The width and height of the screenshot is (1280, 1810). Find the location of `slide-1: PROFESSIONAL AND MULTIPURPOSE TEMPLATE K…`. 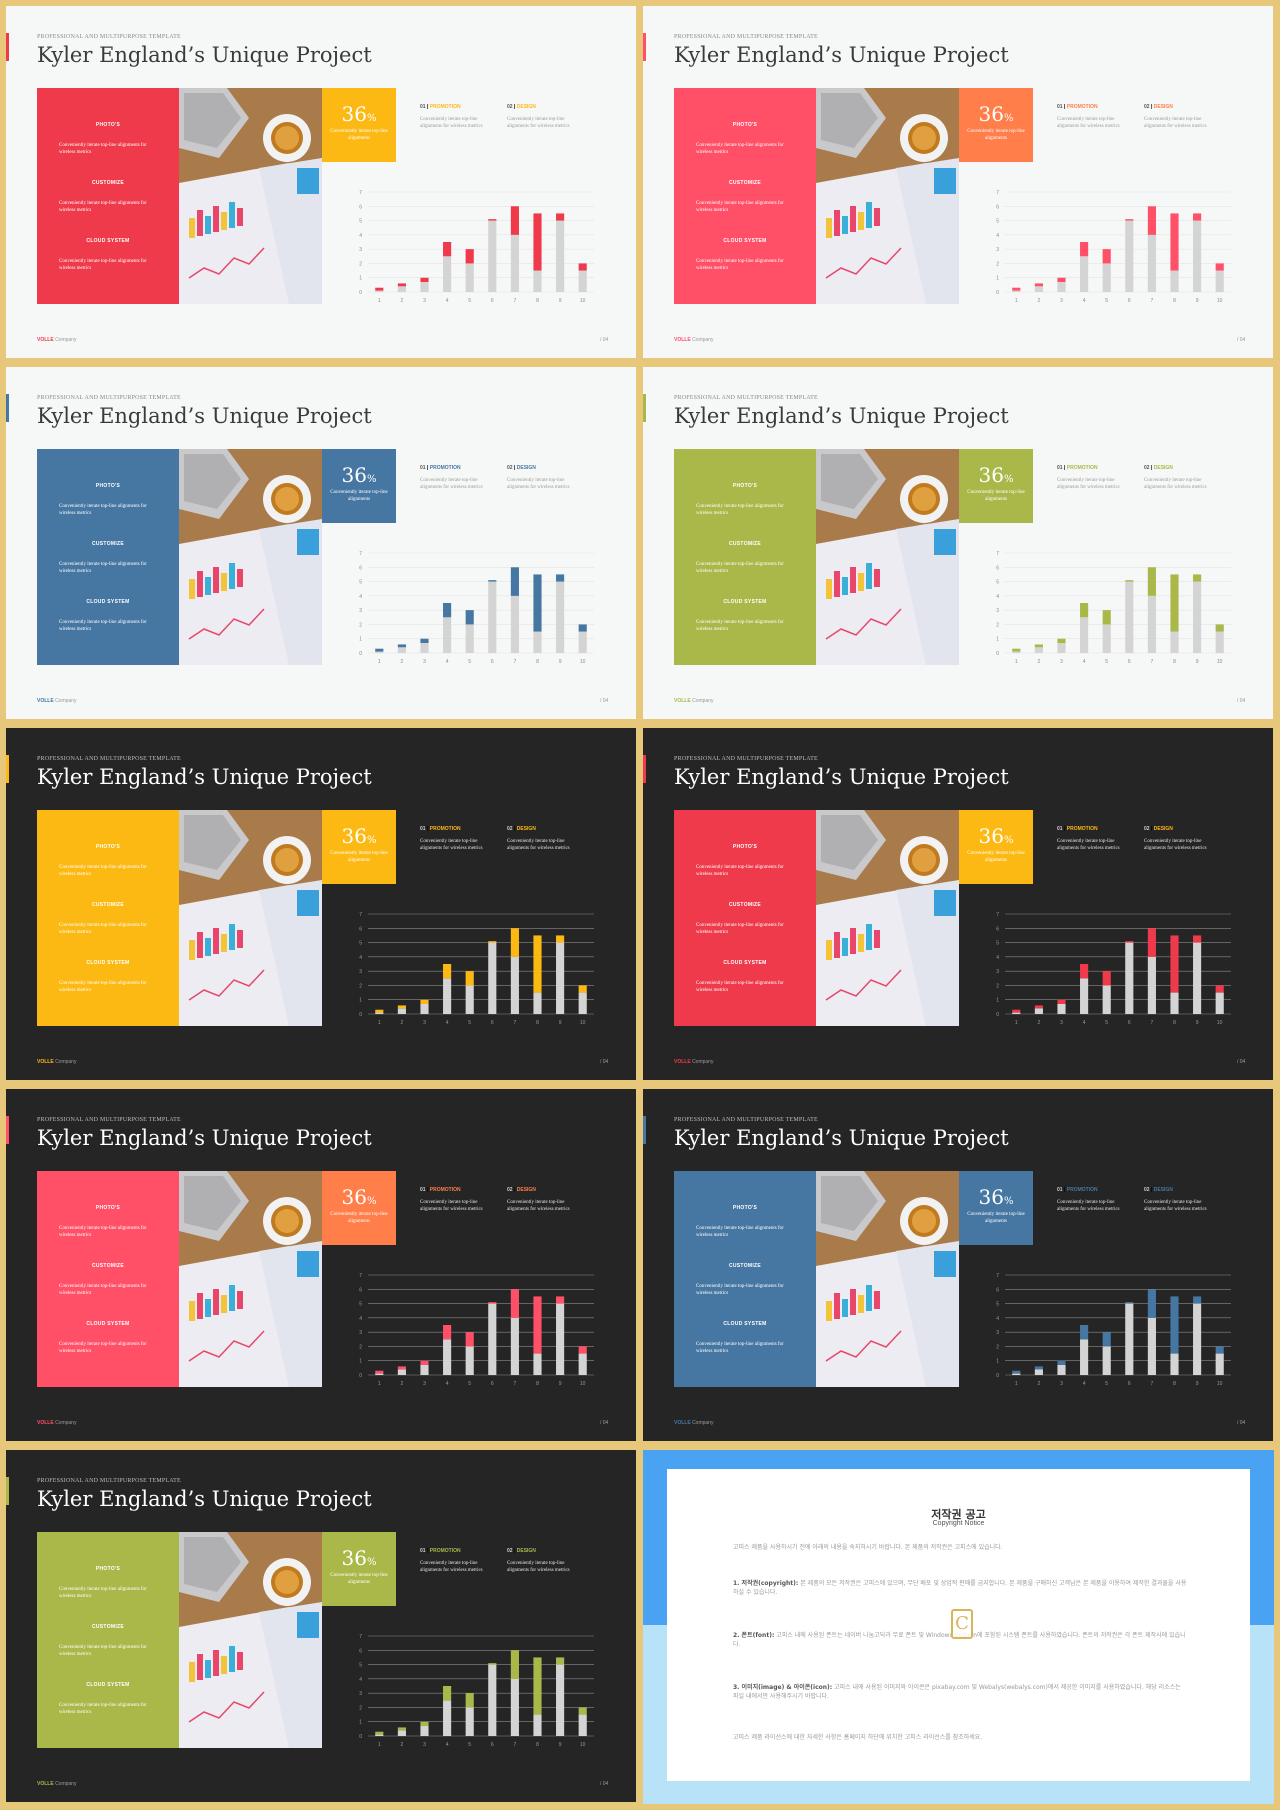

slide-1: PROFESSIONAL AND MULTIPURPOSE TEMPLATE K… is located at coordinates (321, 182).